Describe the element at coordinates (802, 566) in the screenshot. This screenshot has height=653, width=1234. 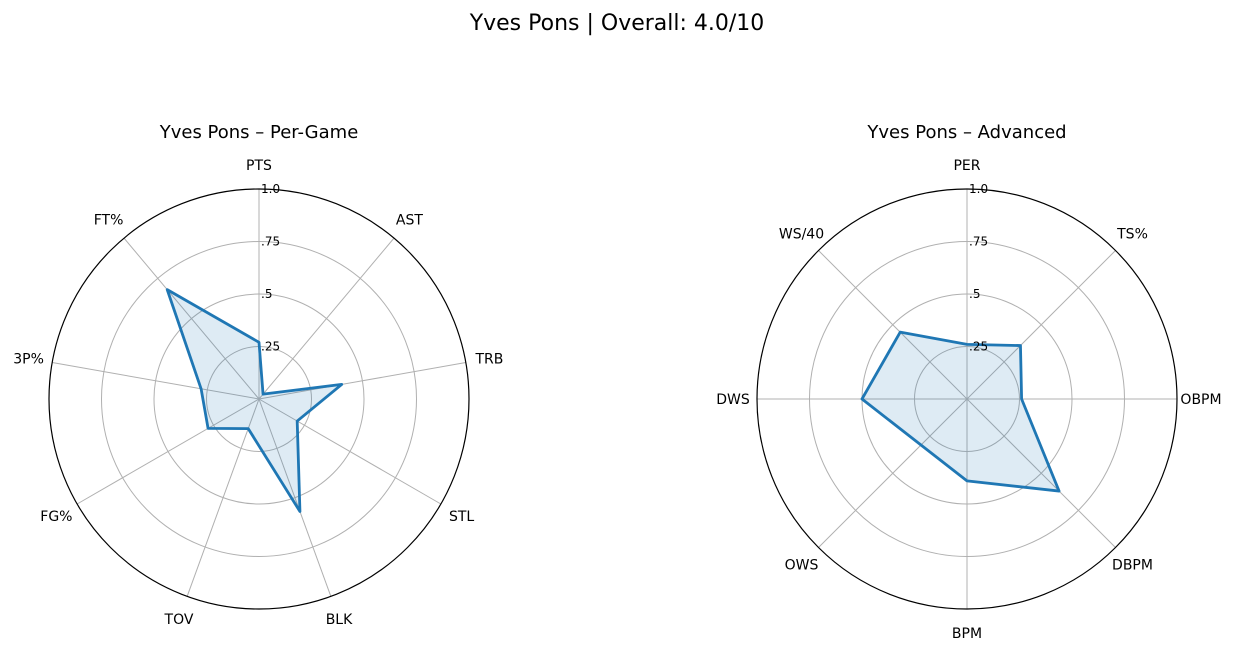
I see `advanced-axis-label-ows: OWS` at that location.